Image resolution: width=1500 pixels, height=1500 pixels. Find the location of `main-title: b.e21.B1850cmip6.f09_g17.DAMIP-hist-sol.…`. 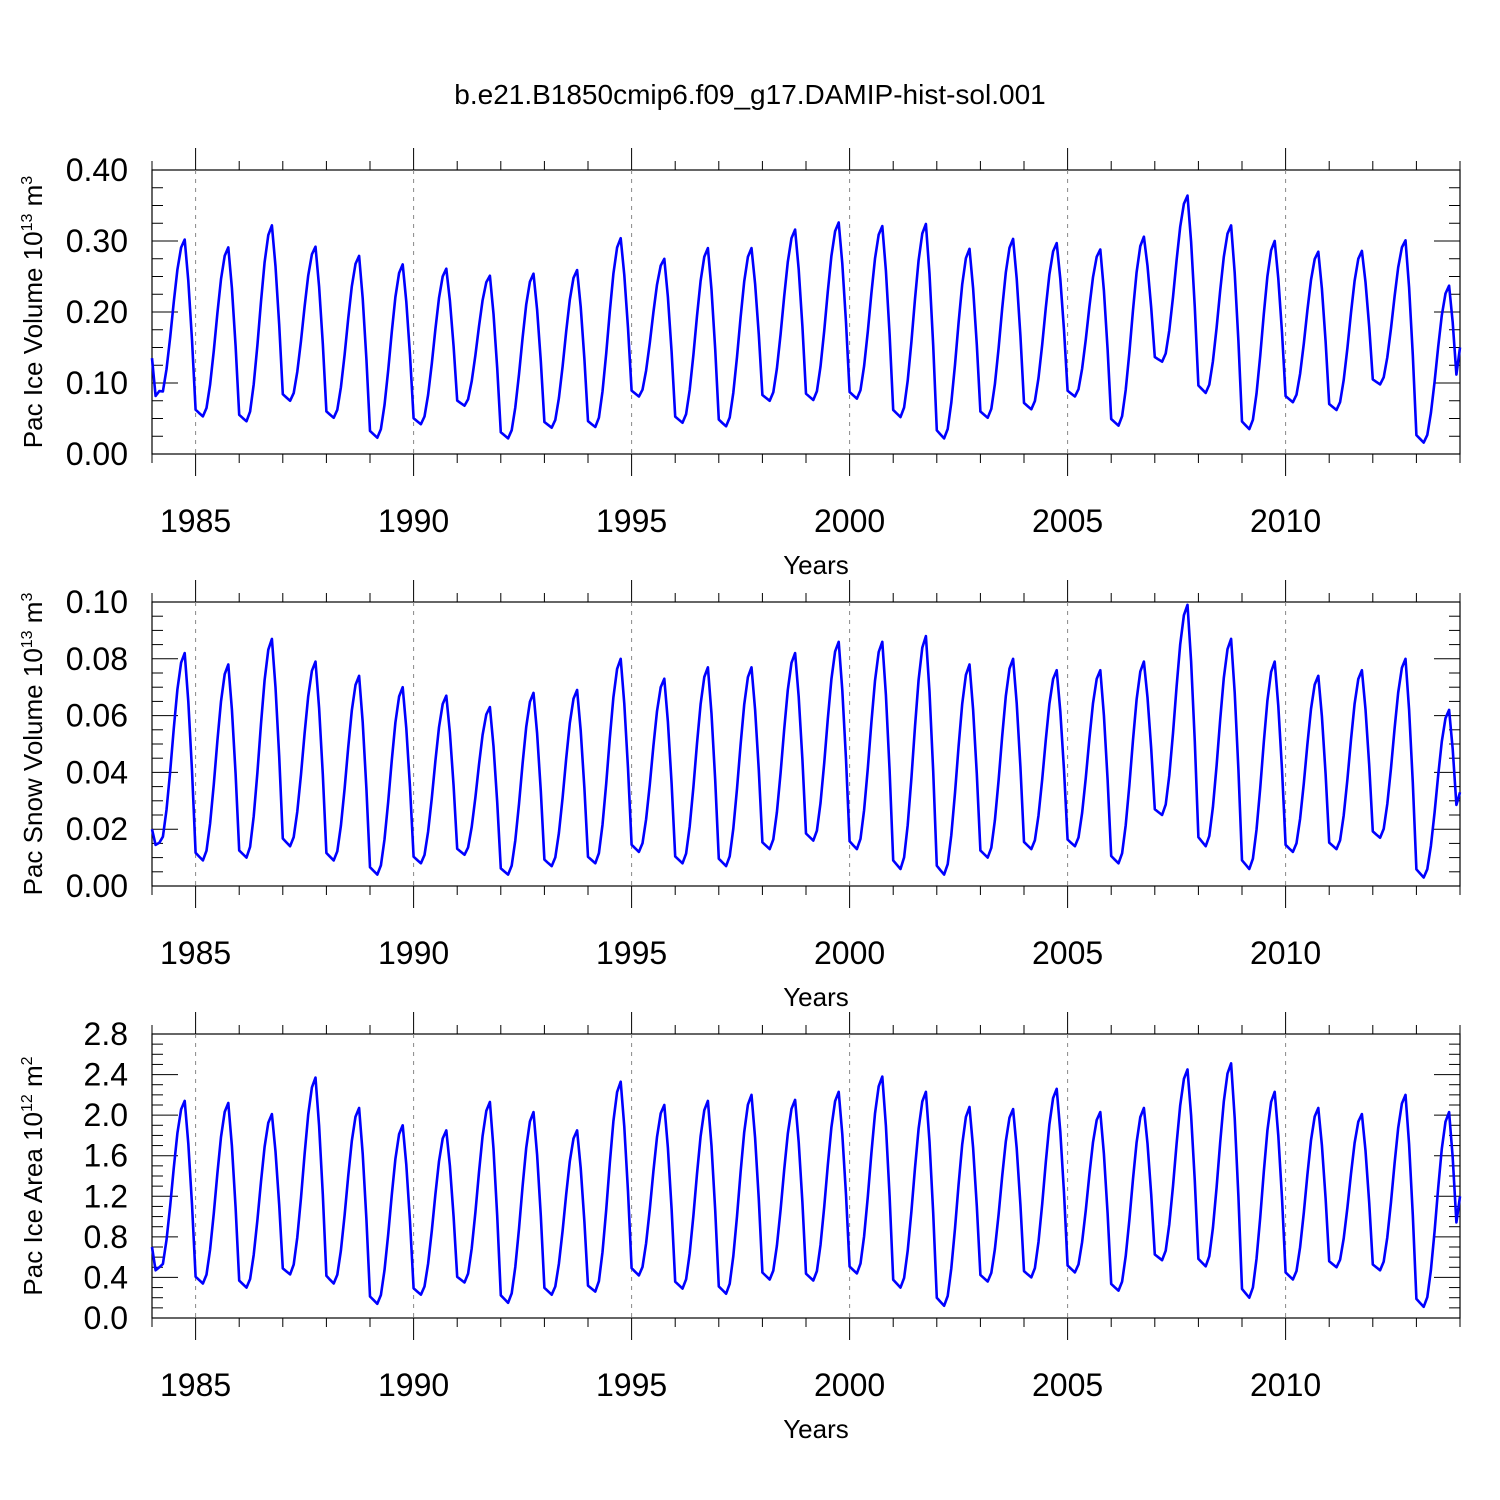

main-title: b.e21.B1850cmip6.f09_g17.DAMIP-hist-sol.… is located at coordinates (749, 94).